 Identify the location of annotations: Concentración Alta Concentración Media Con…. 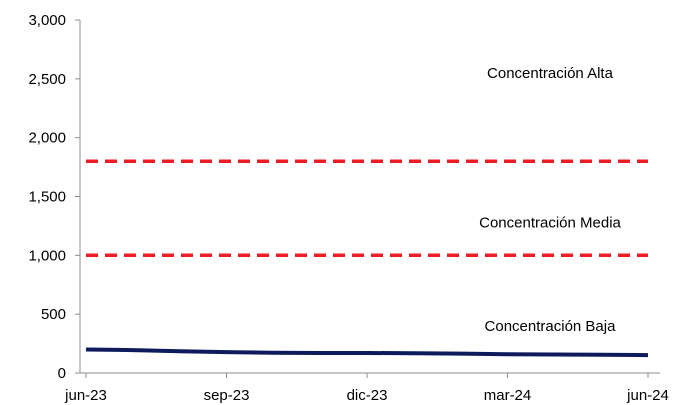
(550, 200).